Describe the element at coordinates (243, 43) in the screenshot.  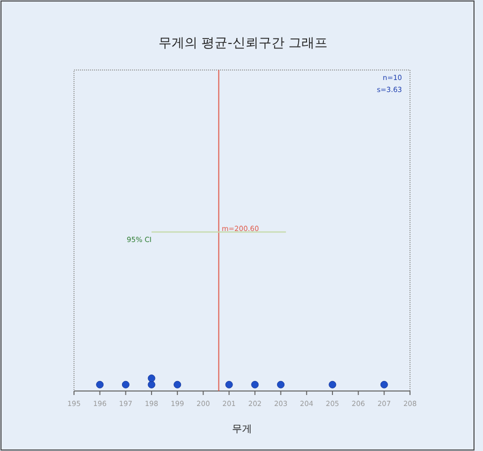
I see `chart-title: 무게의 평균-신뢰구간 그래프` at that location.